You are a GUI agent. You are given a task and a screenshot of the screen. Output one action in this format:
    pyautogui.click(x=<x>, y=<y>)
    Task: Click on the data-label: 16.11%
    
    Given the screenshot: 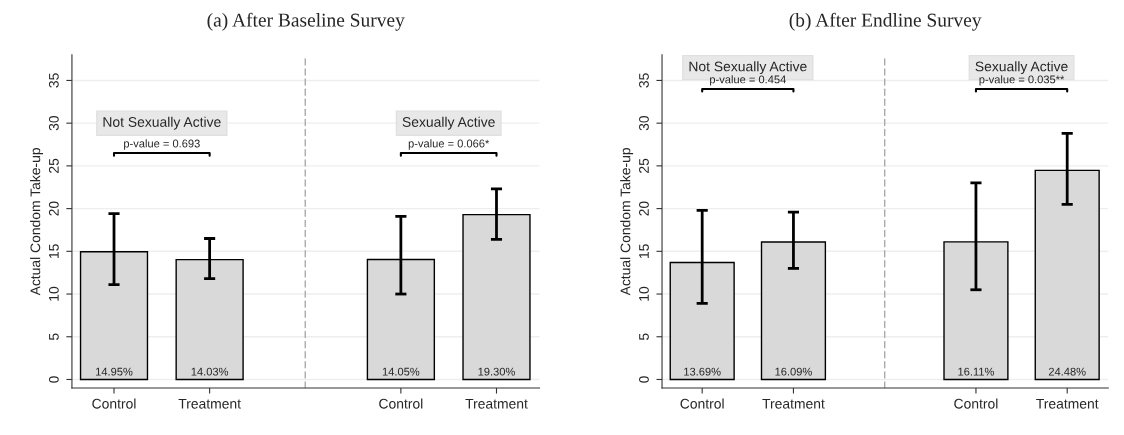 What is the action you would take?
    pyautogui.click(x=976, y=371)
    